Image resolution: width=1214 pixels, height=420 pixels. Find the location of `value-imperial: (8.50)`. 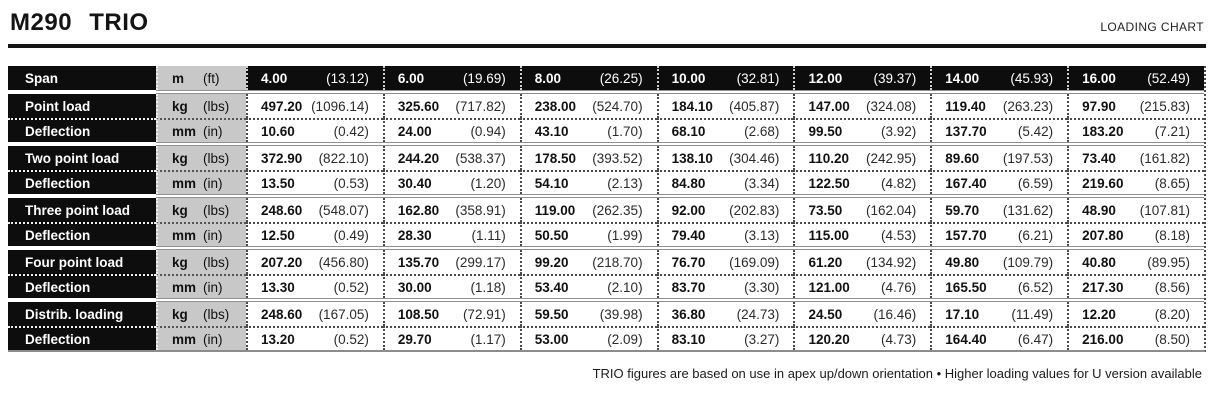

value-imperial: (8.50) is located at coordinates (1172, 339).